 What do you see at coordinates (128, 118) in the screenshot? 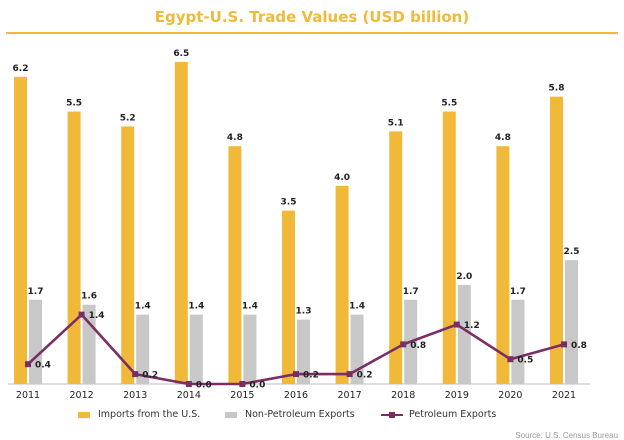
I see `label-imports-2013: 5.2` at bounding box center [128, 118].